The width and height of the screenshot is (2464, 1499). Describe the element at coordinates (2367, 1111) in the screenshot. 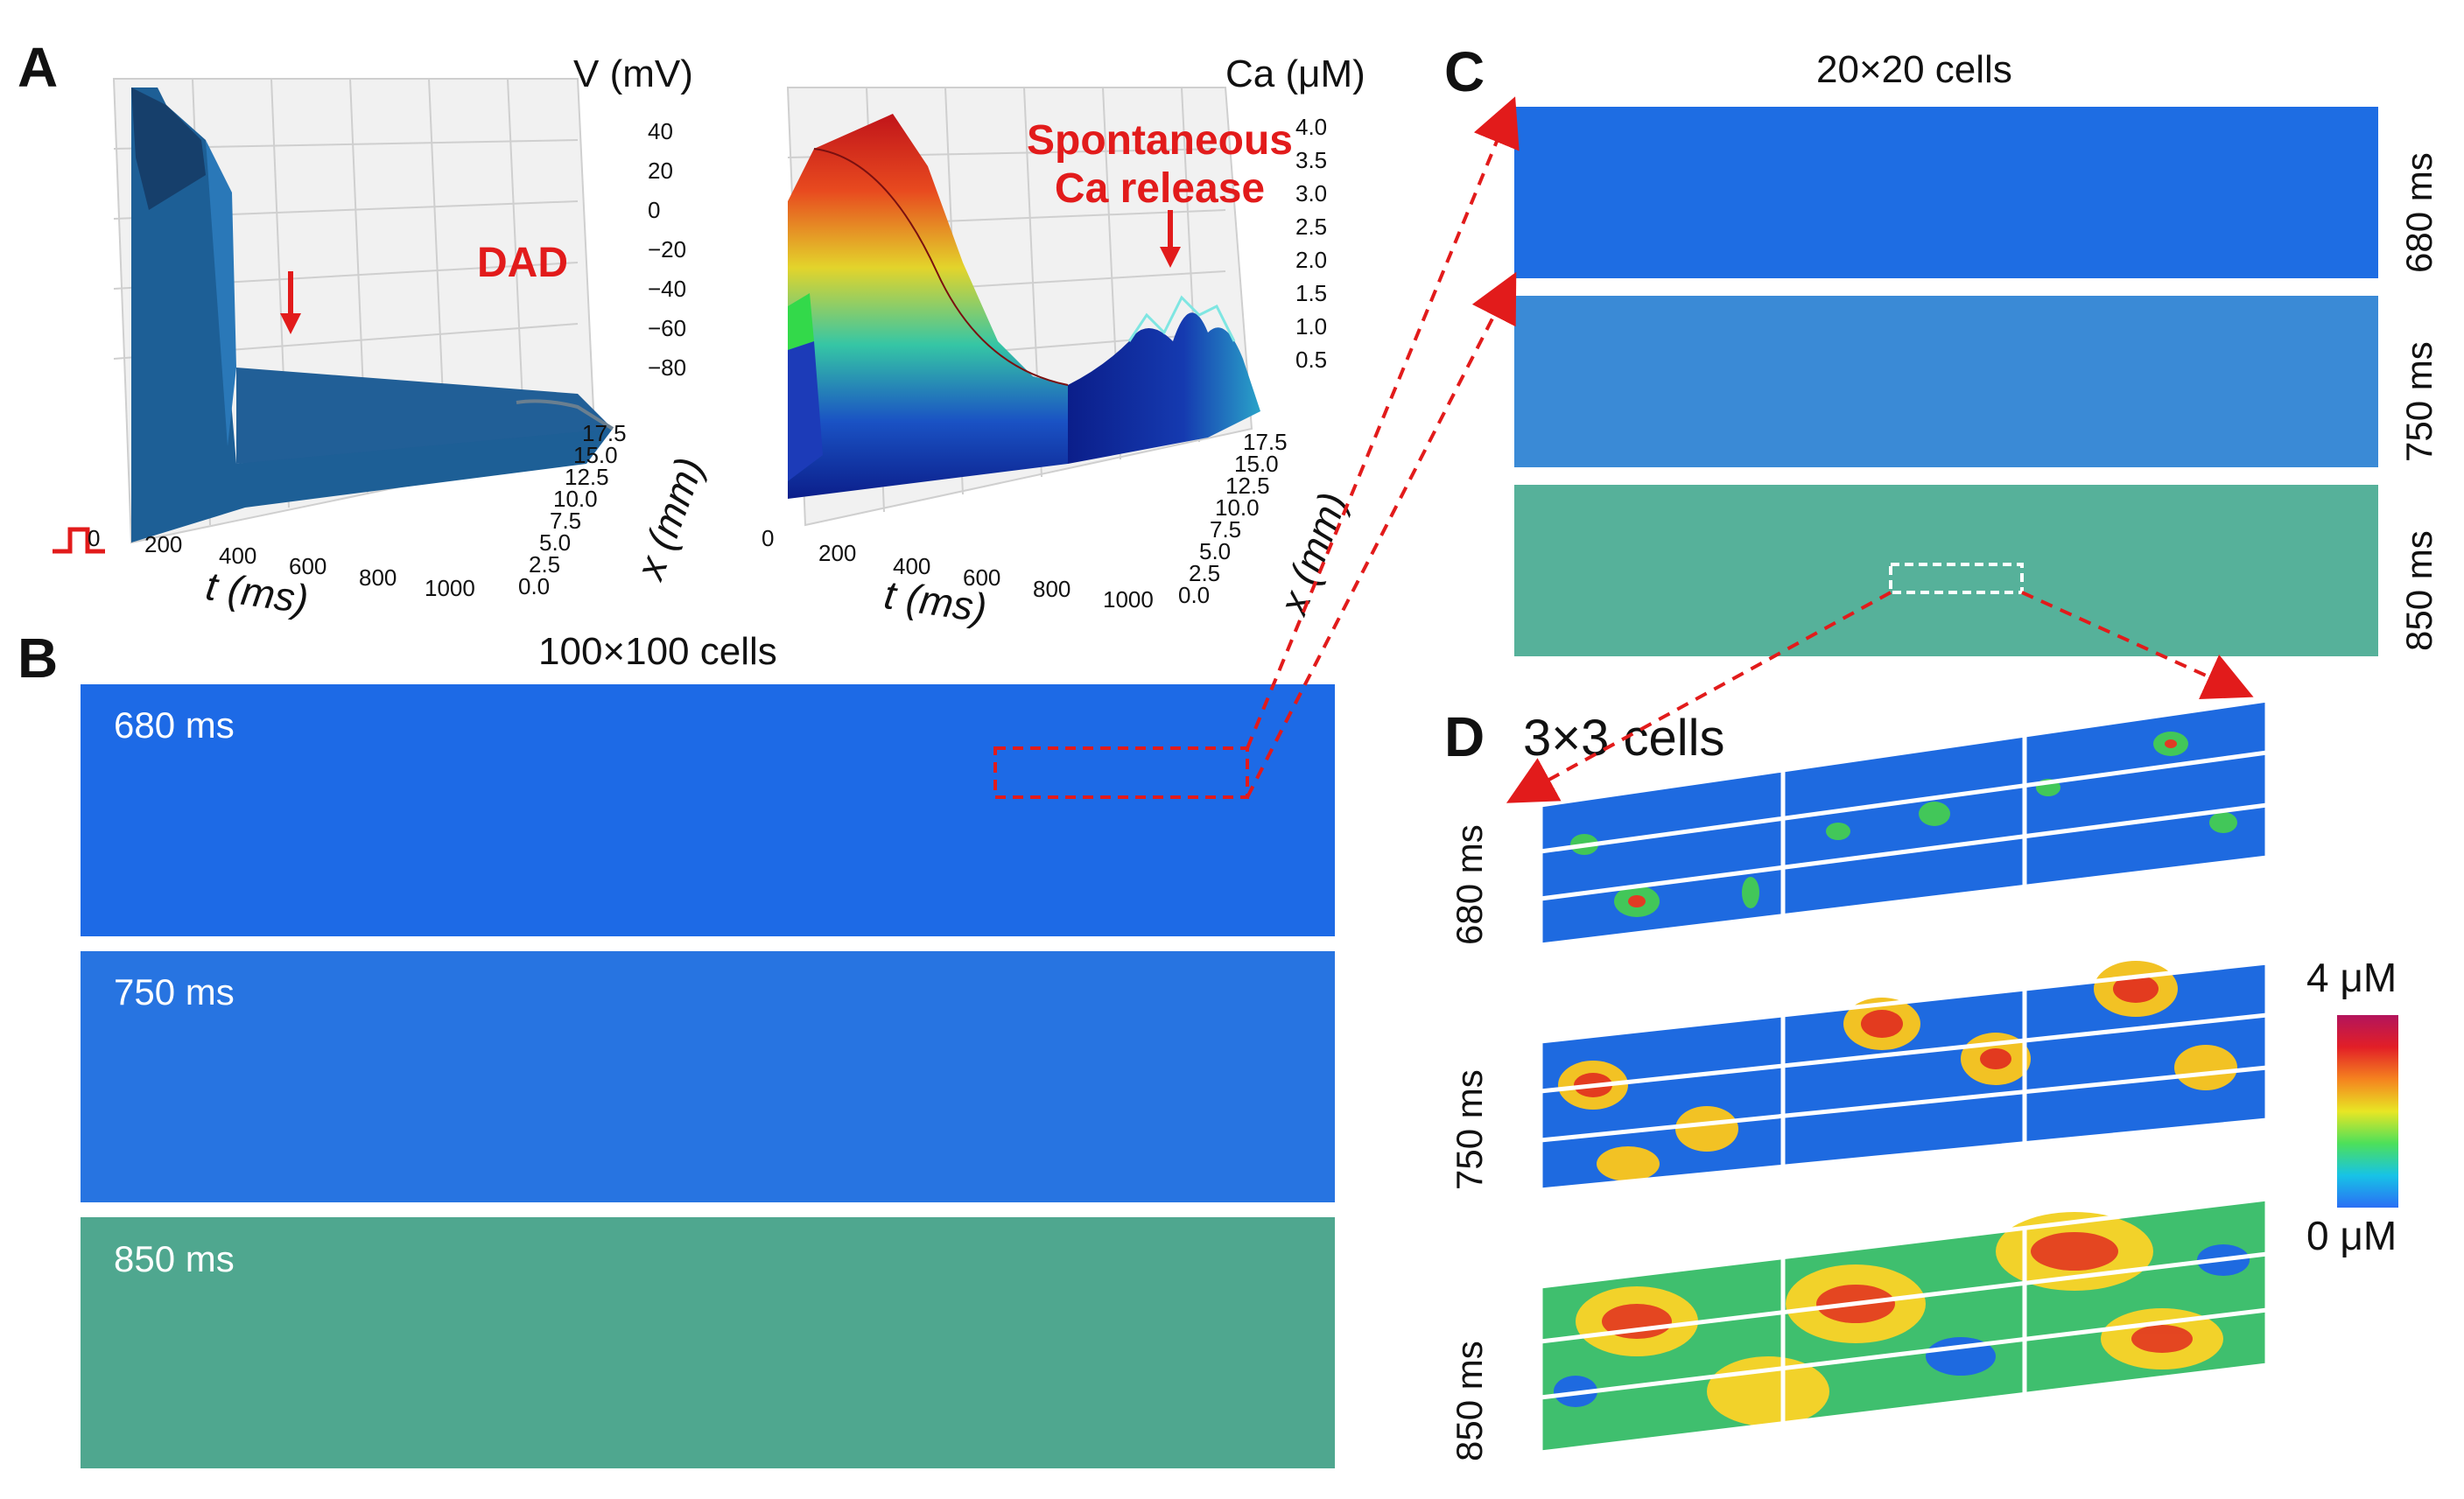

I see `colorbar` at that location.